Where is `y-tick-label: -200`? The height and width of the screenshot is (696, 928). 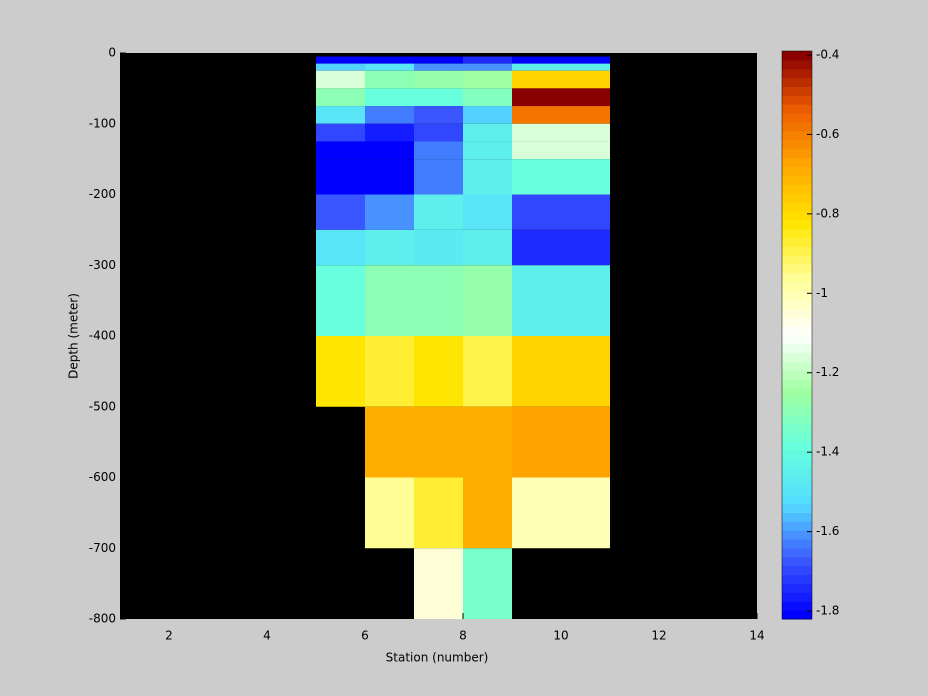 y-tick-label: -200 is located at coordinates (102, 194).